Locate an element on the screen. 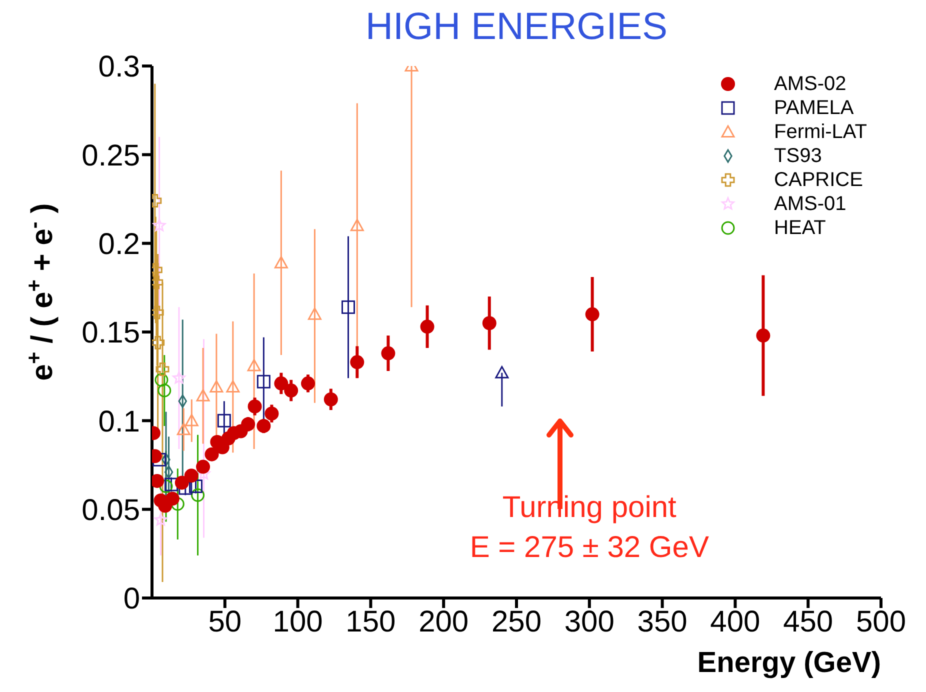  legend-label: TS93 is located at coordinates (798, 156).